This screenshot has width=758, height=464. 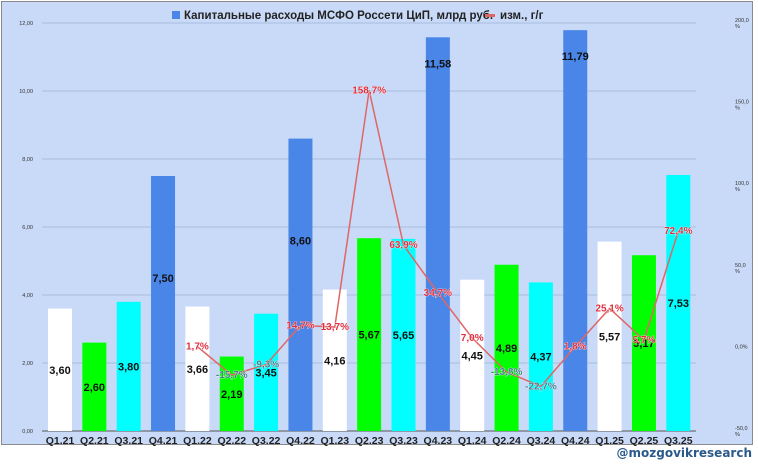 I want to click on bar-value-label: 2,60, so click(x=94, y=388).